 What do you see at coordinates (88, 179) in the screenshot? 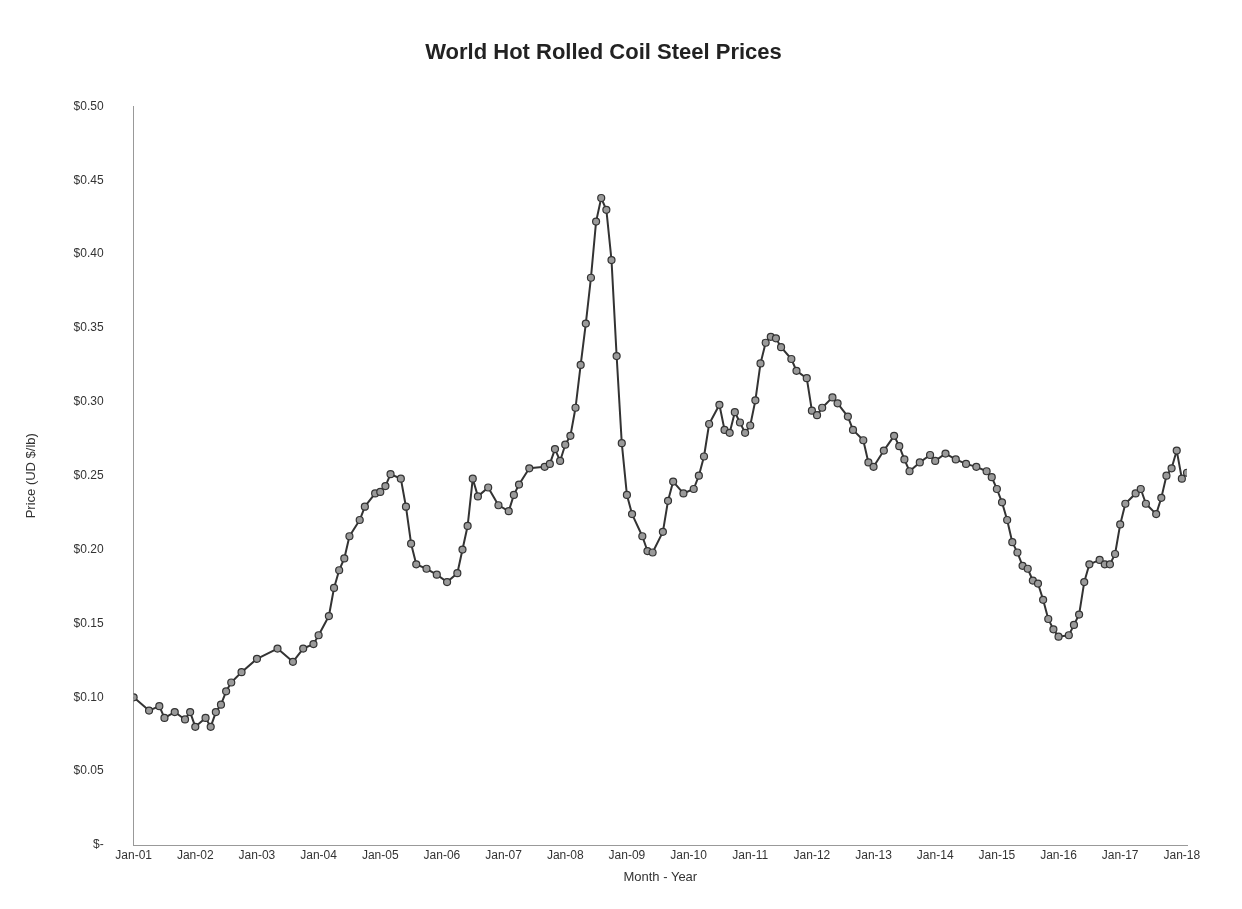
I see `y-tick-label: $0.45` at bounding box center [88, 179].